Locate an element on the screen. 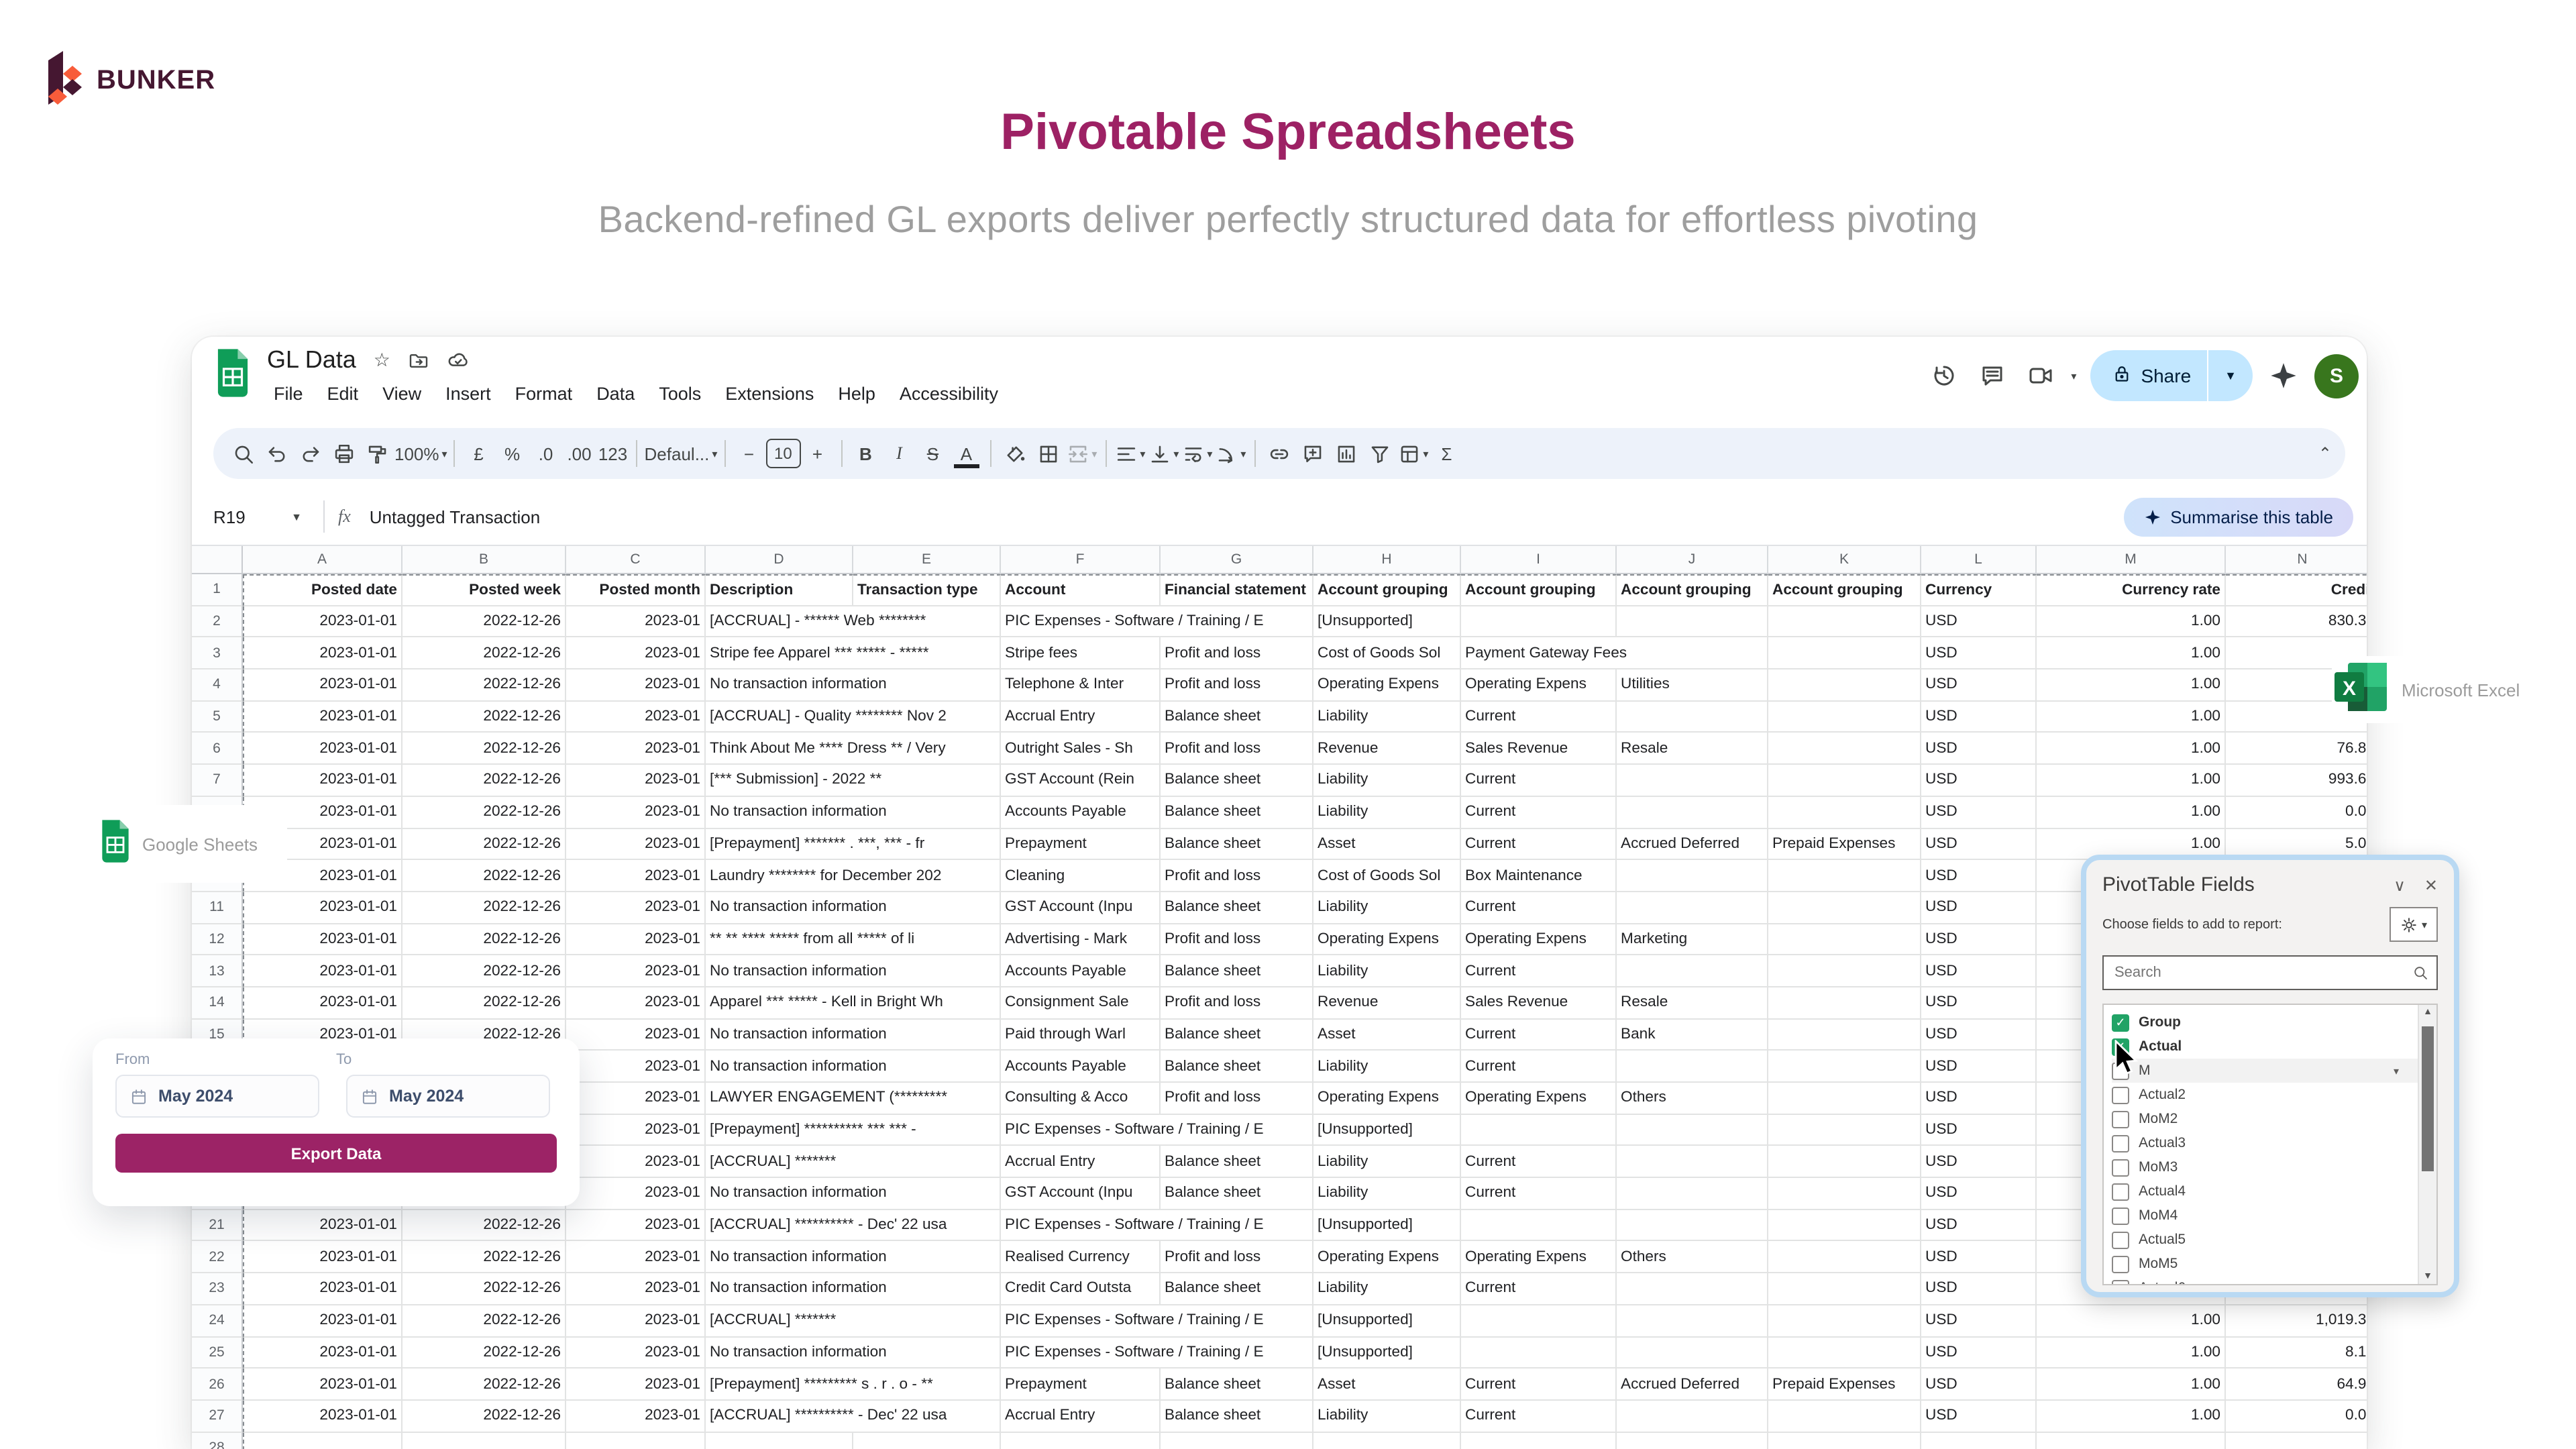  cell-F27: Accrual Entry is located at coordinates (1081, 1416).